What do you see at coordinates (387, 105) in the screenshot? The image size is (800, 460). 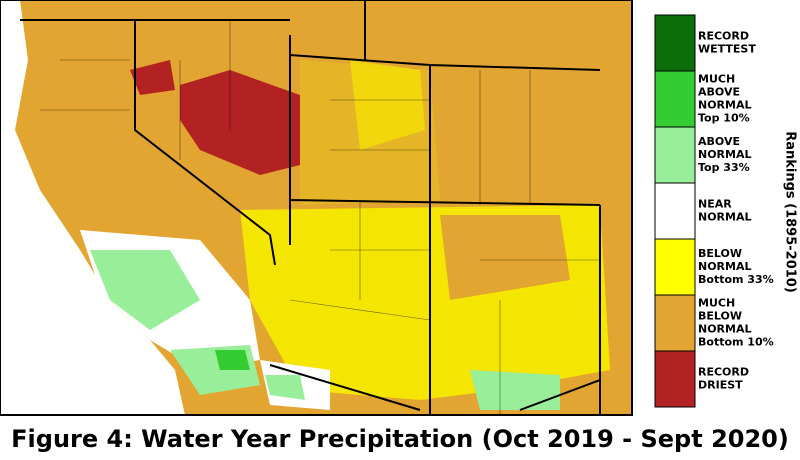 I see `region-below` at bounding box center [387, 105].